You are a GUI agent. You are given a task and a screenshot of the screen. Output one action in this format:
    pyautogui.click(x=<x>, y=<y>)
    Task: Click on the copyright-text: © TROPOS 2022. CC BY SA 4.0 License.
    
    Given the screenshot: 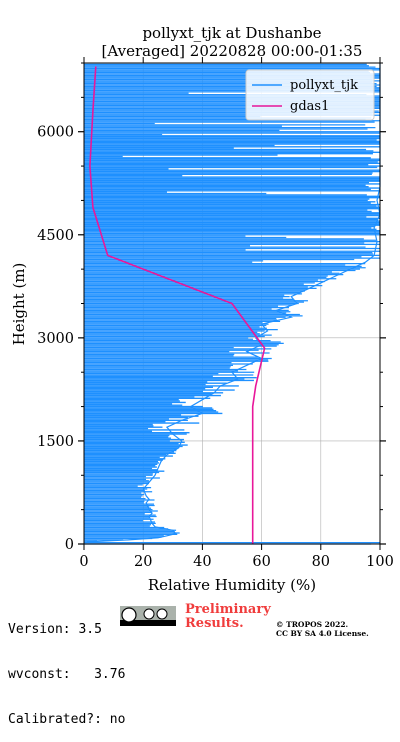 What is the action you would take?
    pyautogui.click(x=322, y=629)
    